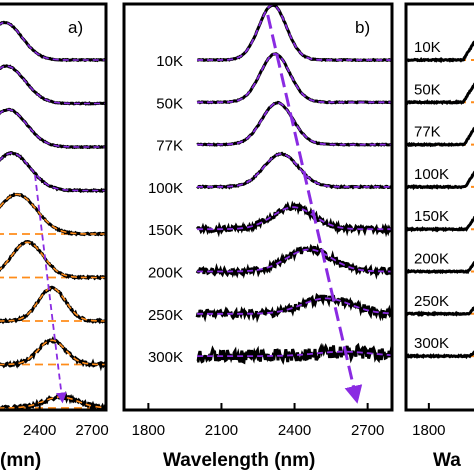  What do you see at coordinates (165, 315) in the screenshot?
I see `temperature-label-250K: 250K` at bounding box center [165, 315].